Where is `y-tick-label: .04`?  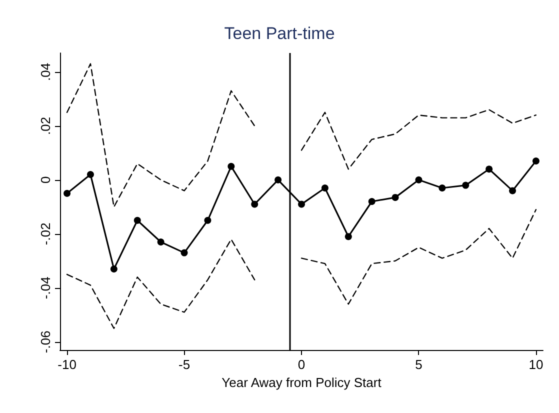 y-tick-label: .04 is located at coordinates (45, 71).